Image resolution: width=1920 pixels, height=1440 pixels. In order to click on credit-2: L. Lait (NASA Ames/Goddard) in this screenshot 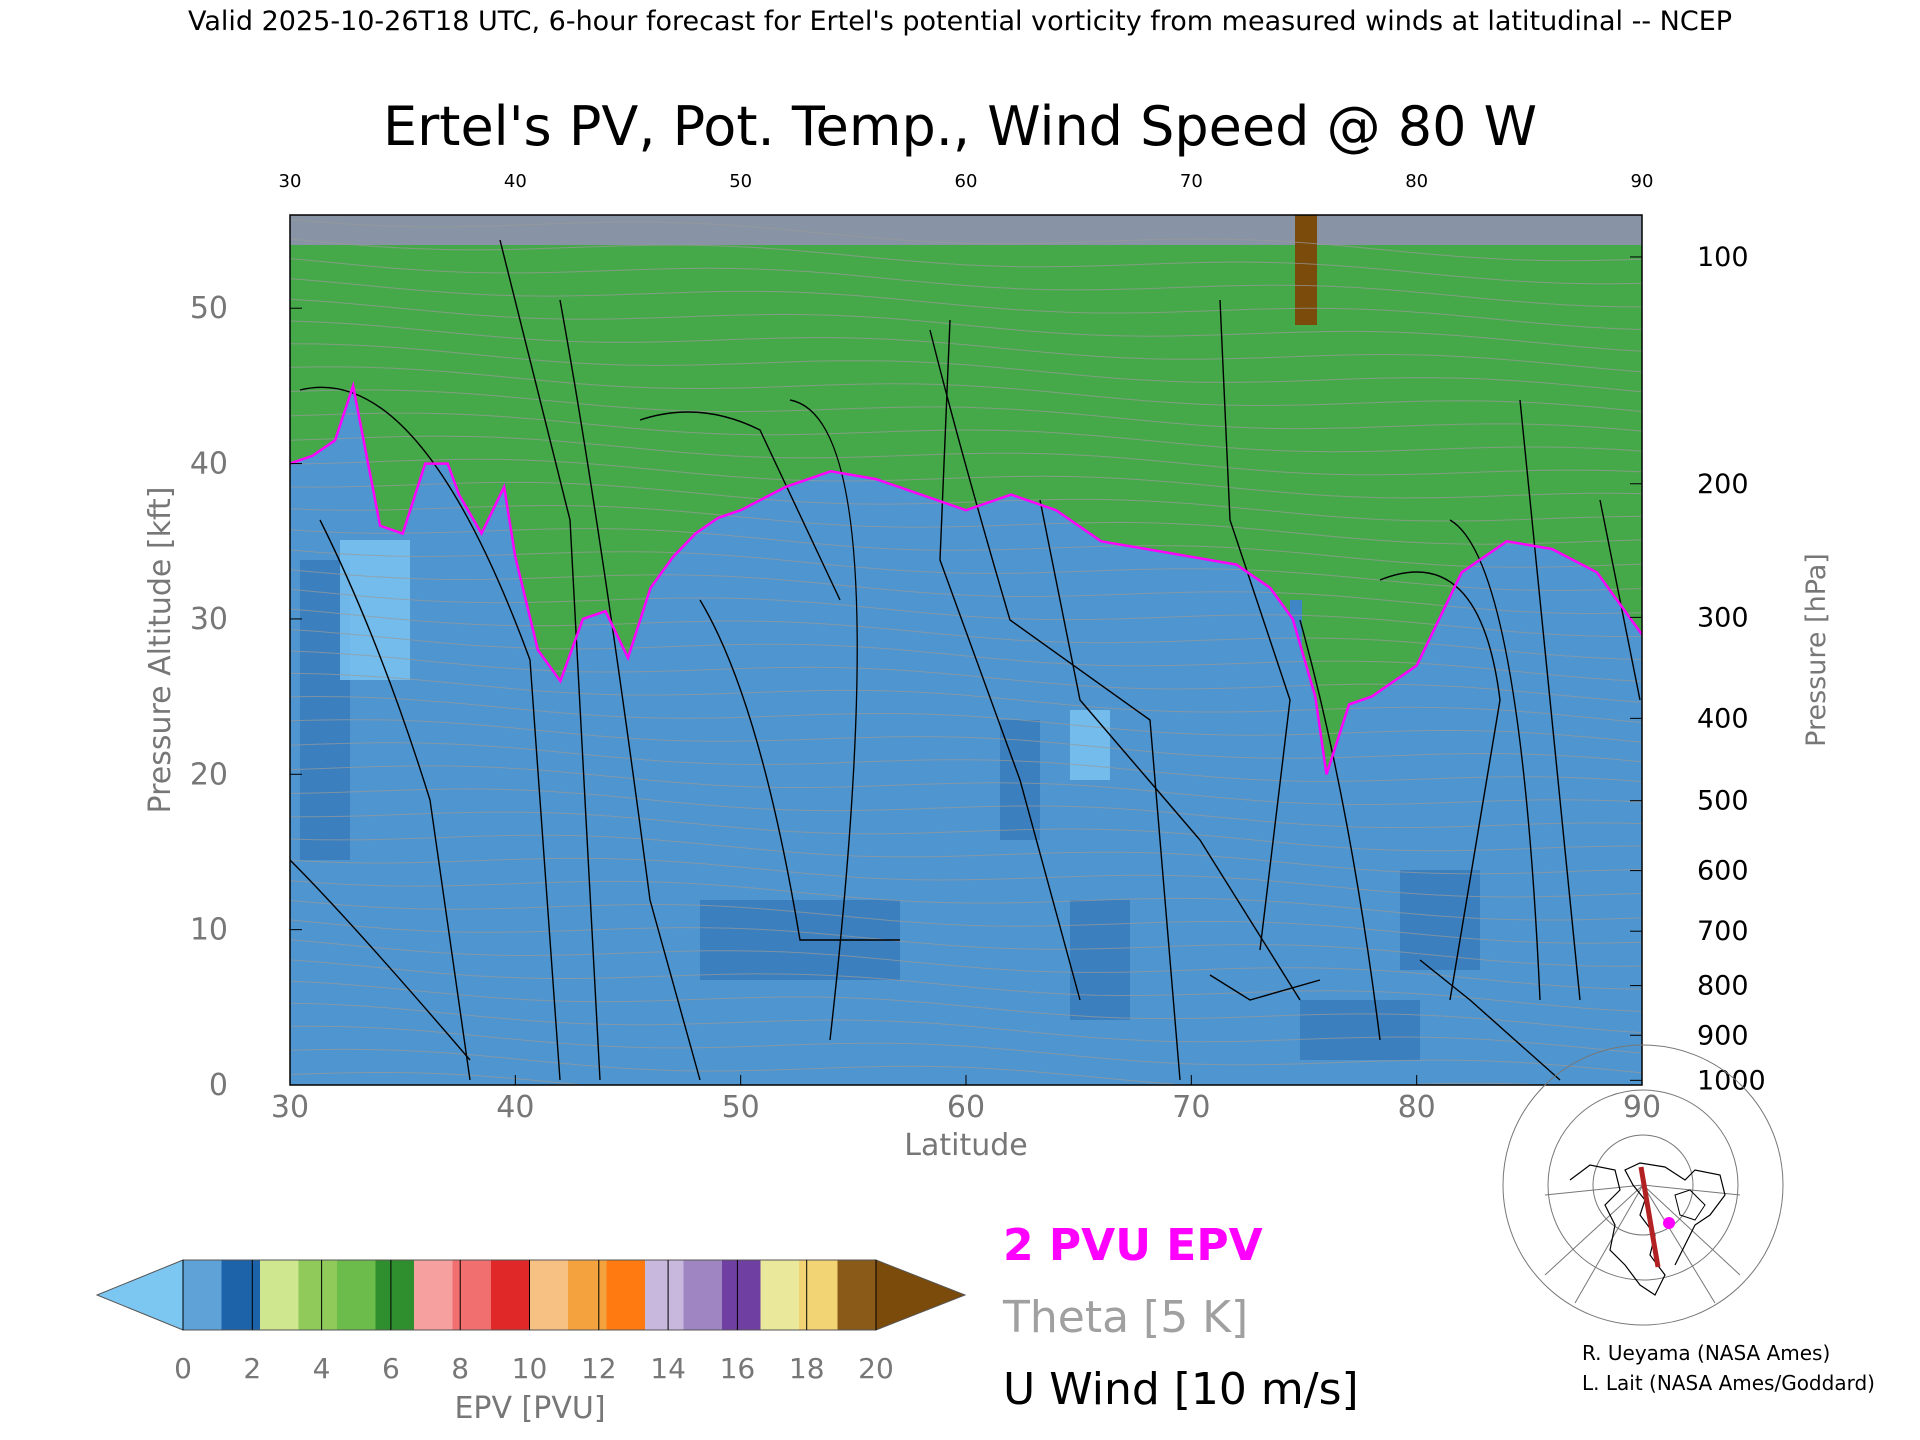, I will do `click(1728, 1383)`.